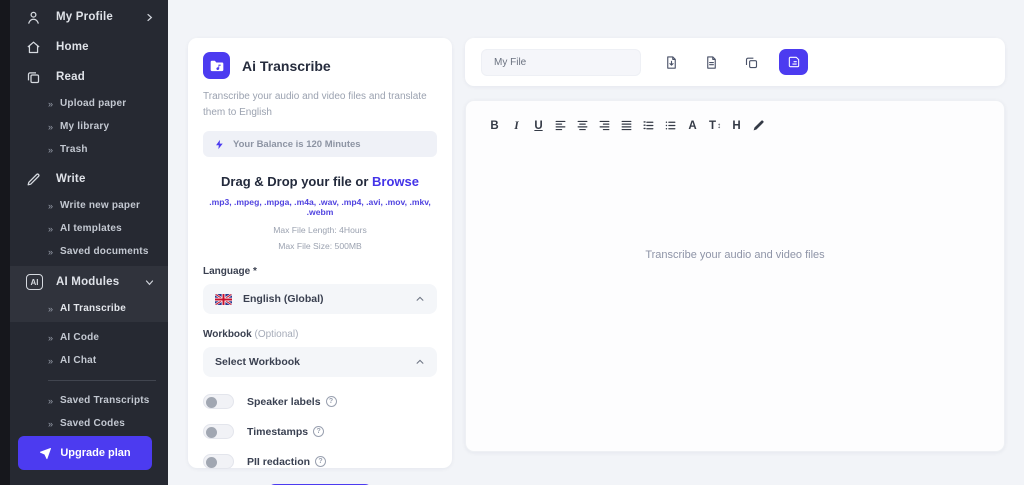 The image size is (1024, 485). Describe the element at coordinates (95, 453) in the screenshot. I see `upgrade-plan-label: Upgrade plan` at that location.